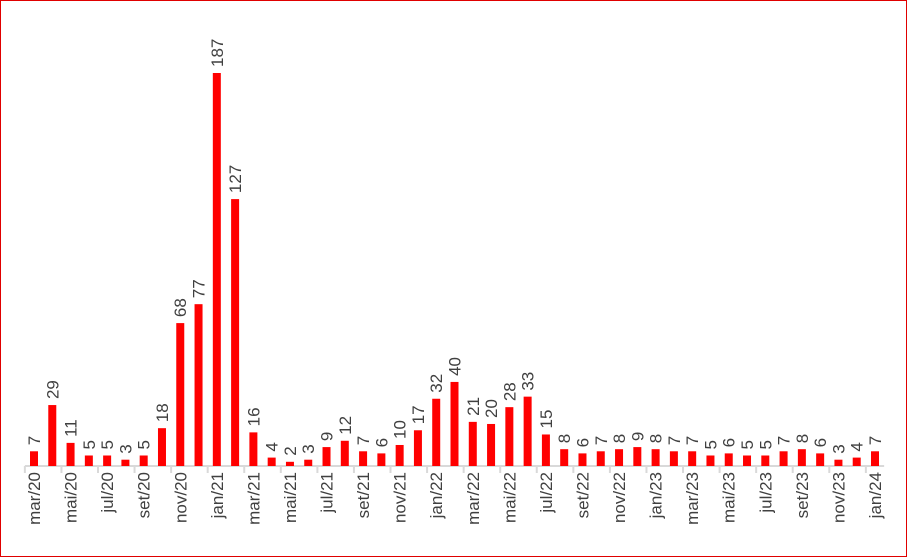 This screenshot has height=557, width=907. Describe the element at coordinates (107, 493) in the screenshot. I see `x-tick-label: jul/20` at that location.